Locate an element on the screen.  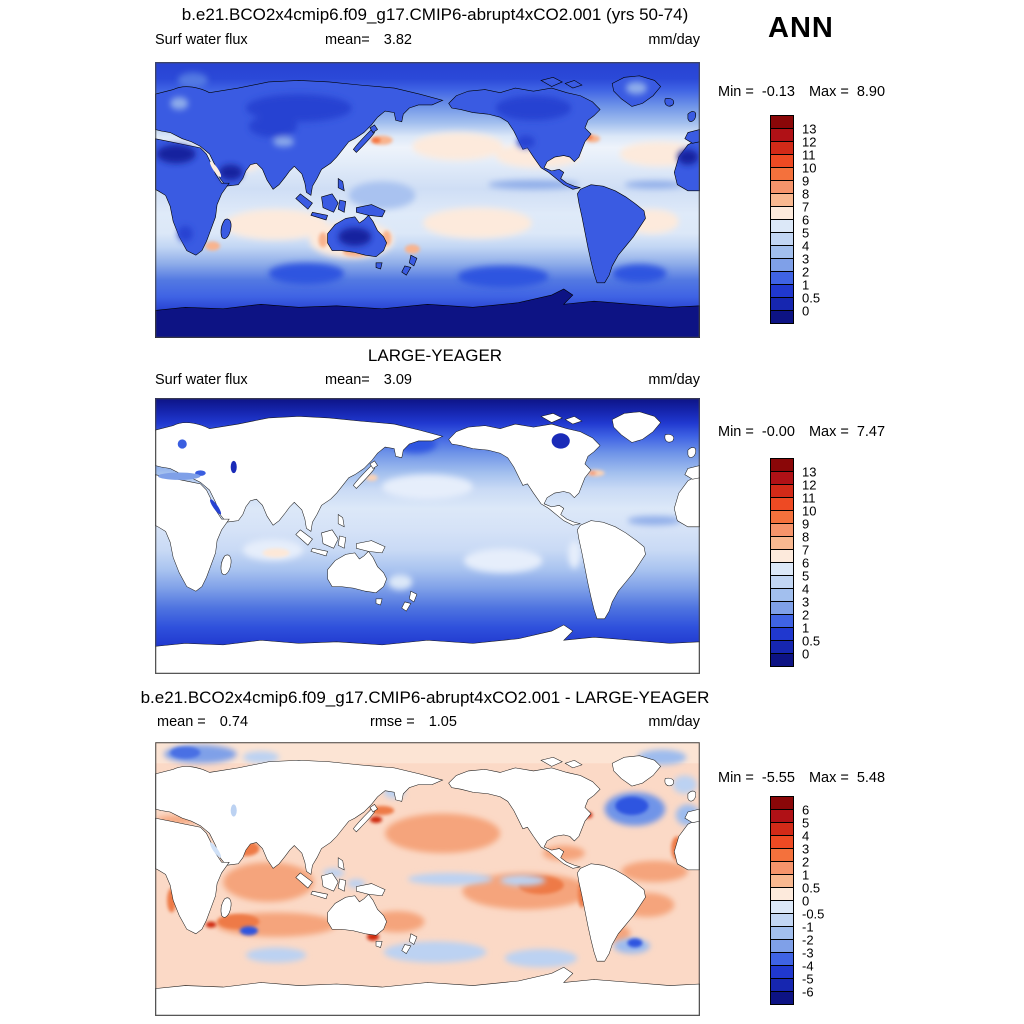
panel1-mean-label: mean= is located at coordinates (347, 40).